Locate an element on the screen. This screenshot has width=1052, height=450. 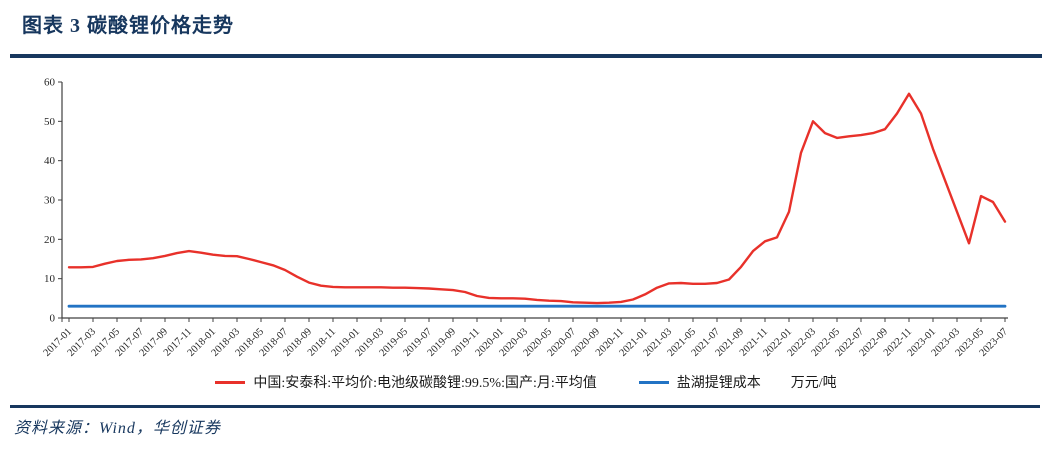
y-tick-label: 50 is located at coordinates (50, 122).